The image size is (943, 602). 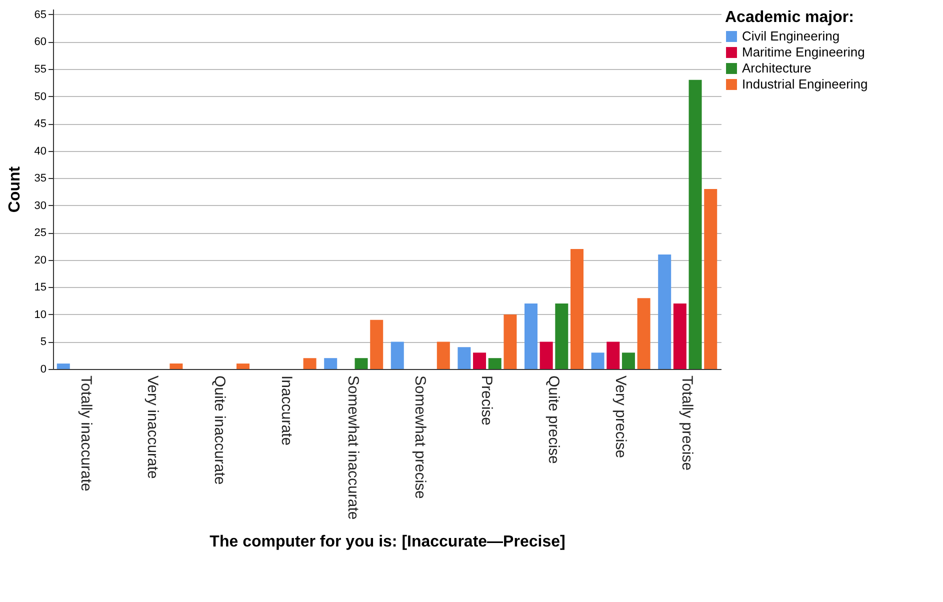 What do you see at coordinates (40, 178) in the screenshot?
I see `y-tick-label: 35` at bounding box center [40, 178].